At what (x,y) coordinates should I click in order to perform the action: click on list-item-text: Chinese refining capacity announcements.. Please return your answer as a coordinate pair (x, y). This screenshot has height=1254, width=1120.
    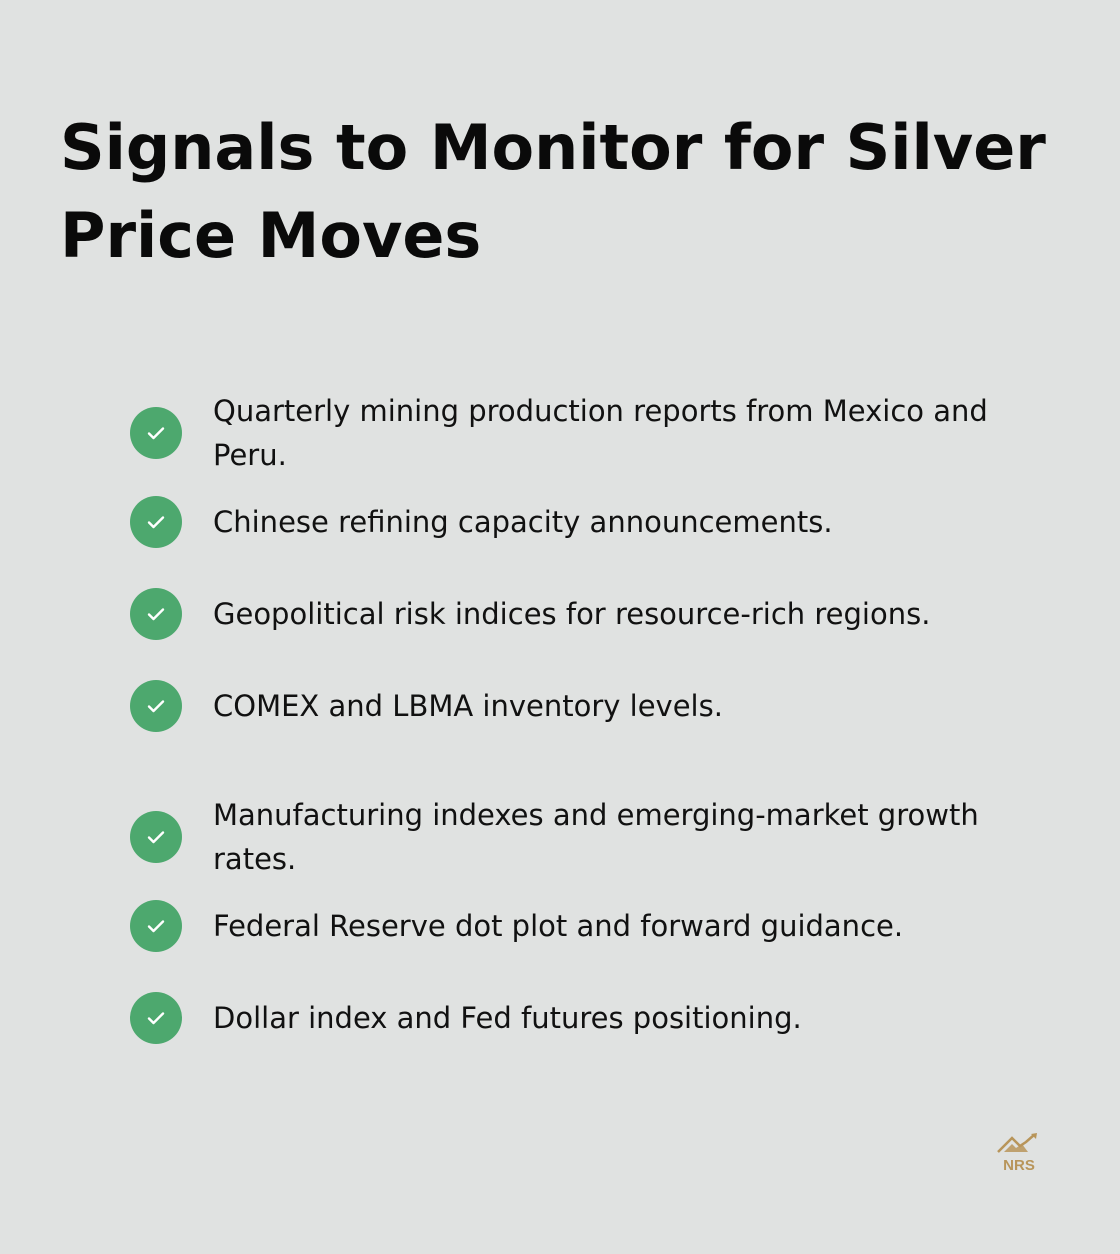
    Looking at the image, I should click on (523, 522).